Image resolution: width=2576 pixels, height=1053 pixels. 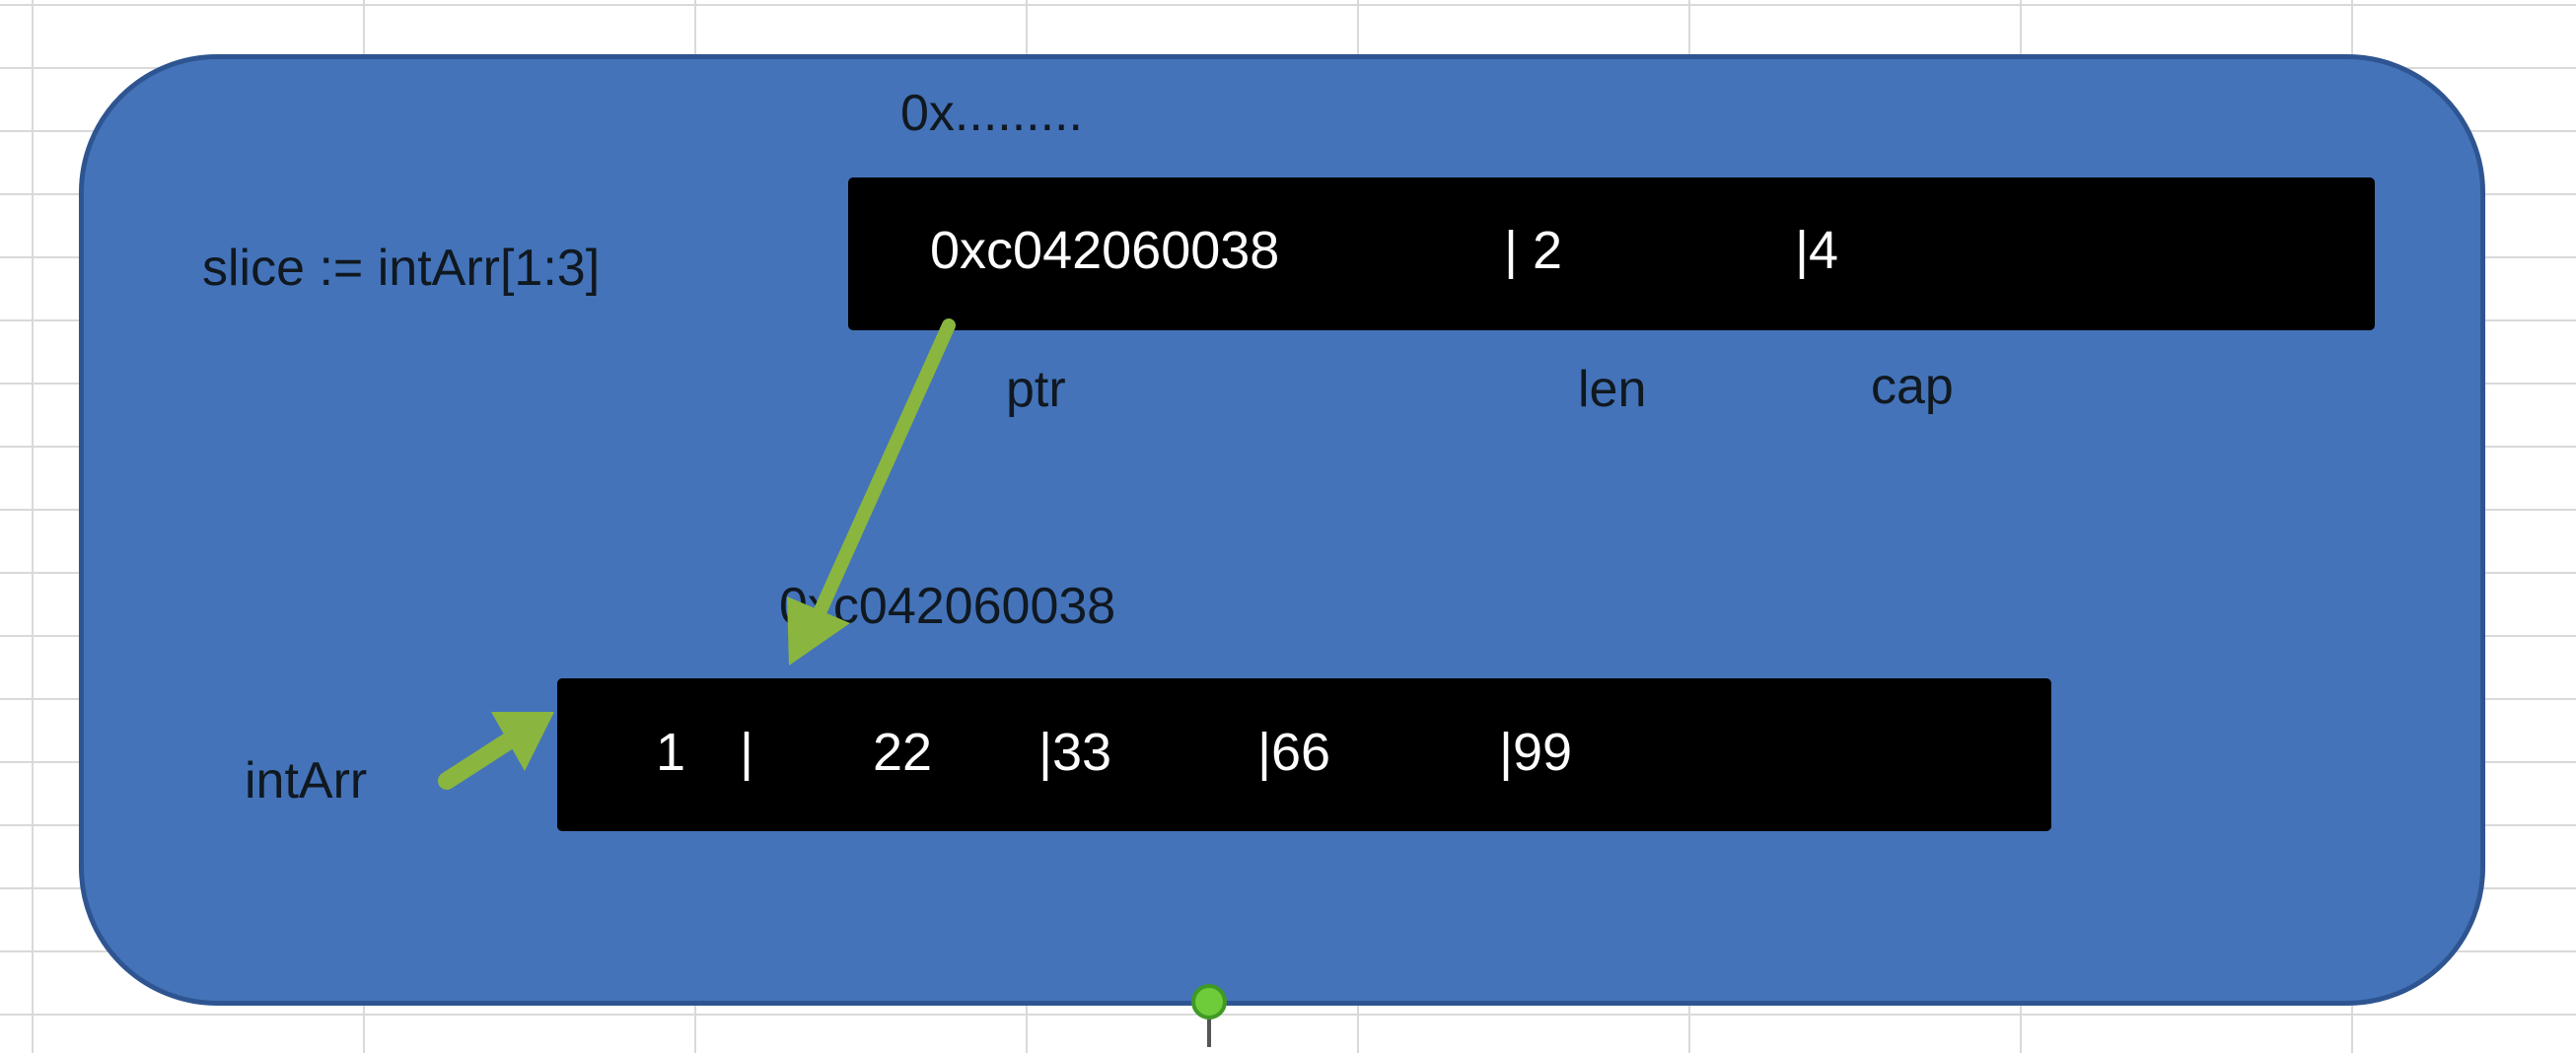 I want to click on slice-declaration: slice := intArr[1:3], so click(x=401, y=269).